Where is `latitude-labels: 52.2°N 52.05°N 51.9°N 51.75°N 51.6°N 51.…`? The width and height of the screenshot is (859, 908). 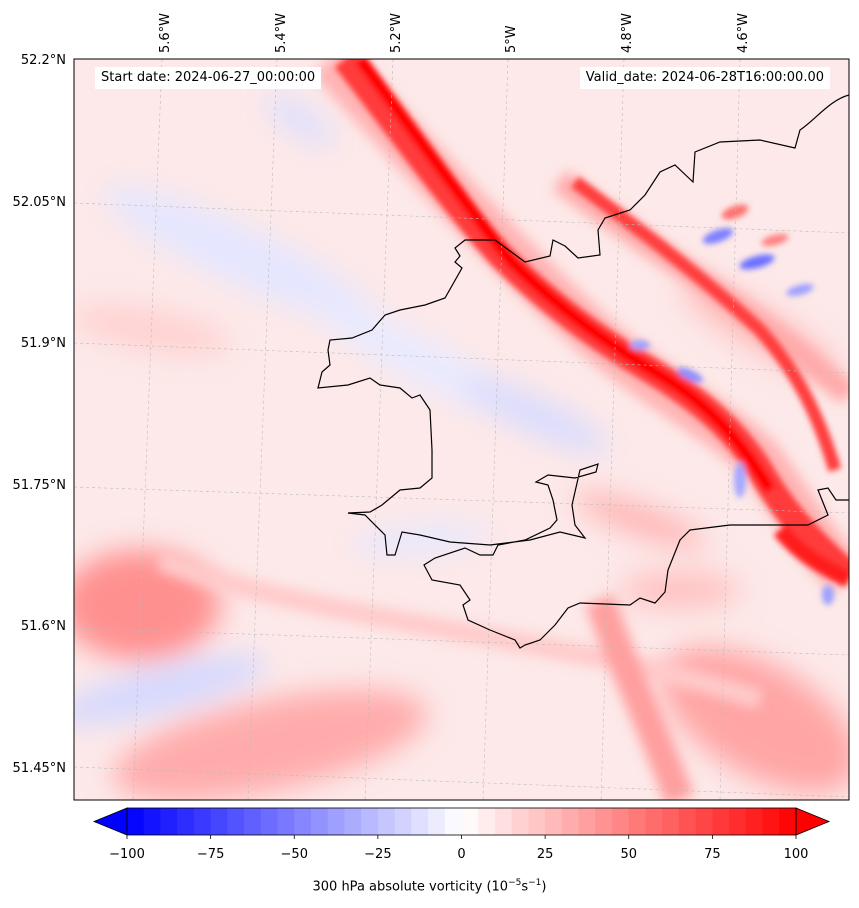 latitude-labels: 52.2°N 52.05°N 51.9°N 51.75°N 51.6°N 51.… is located at coordinates (39, 414).